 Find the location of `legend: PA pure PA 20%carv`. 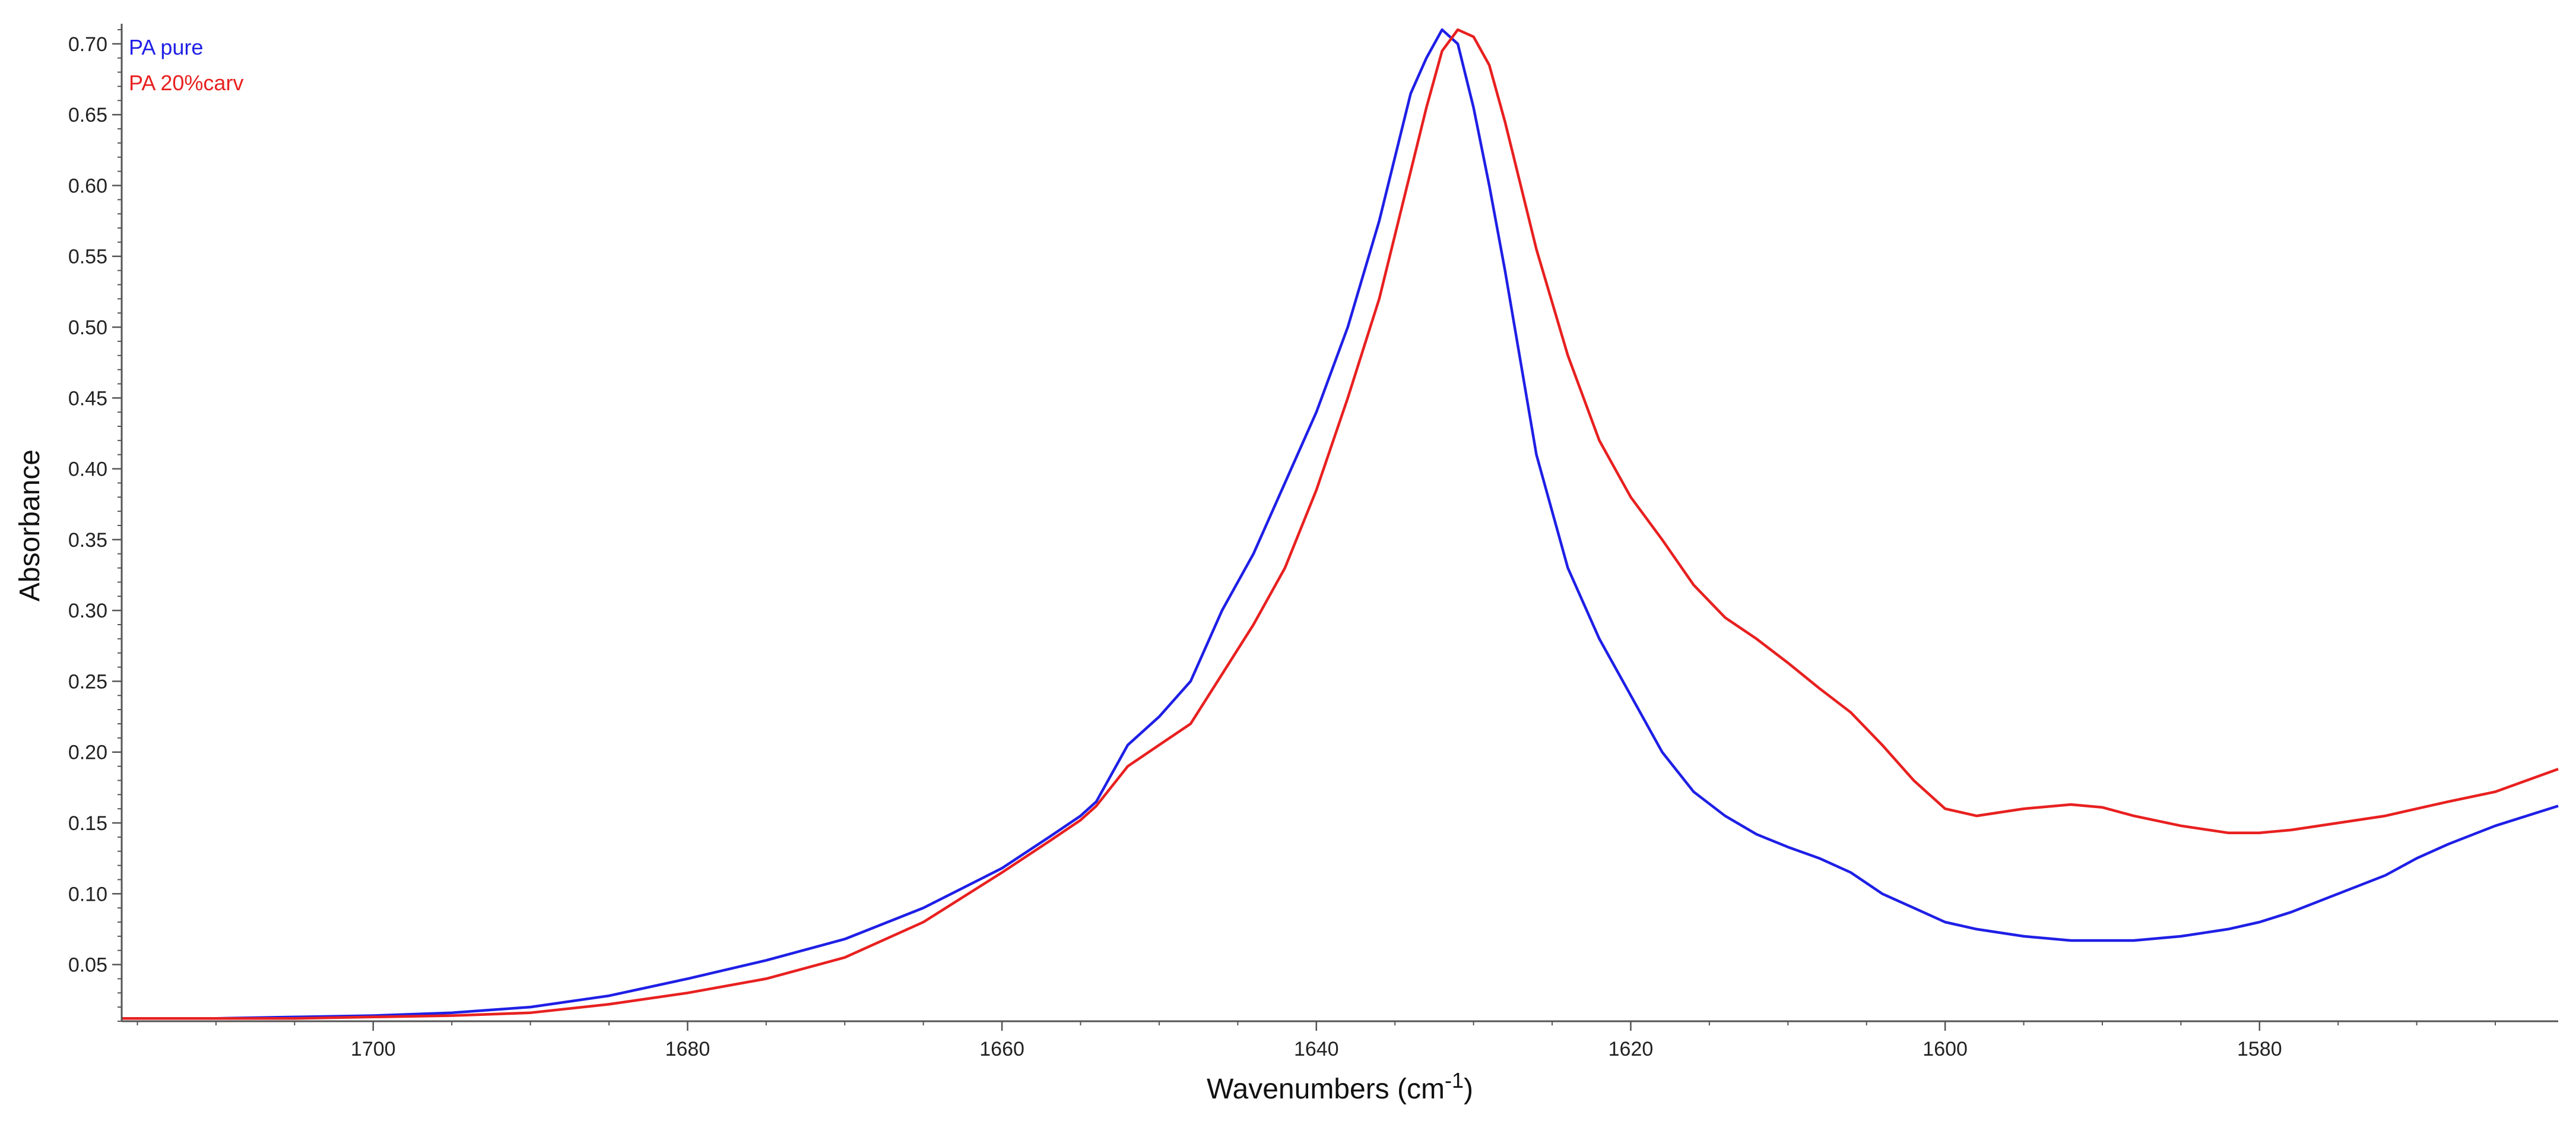

legend: PA pure PA 20%carv is located at coordinates (186, 65).